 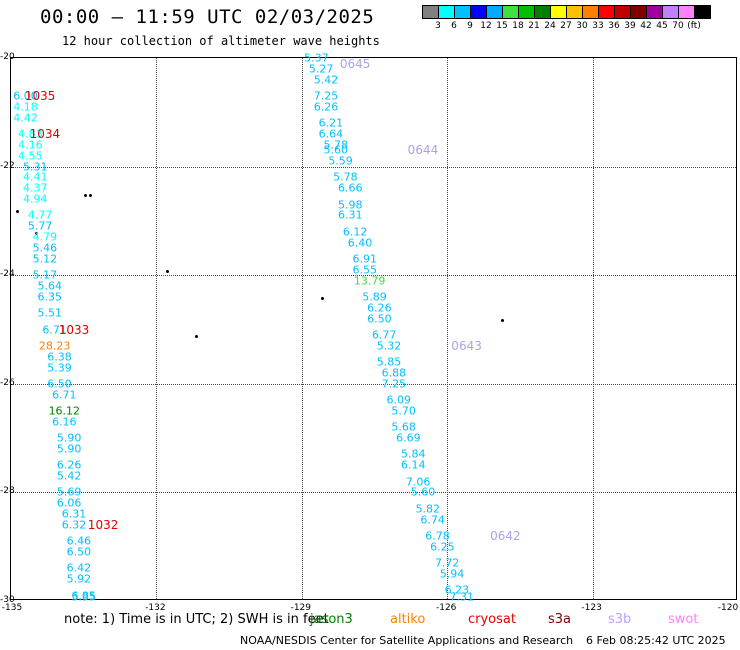 What do you see at coordinates (502, 26) in the screenshot?
I see `legend-label: 15` at bounding box center [502, 26].